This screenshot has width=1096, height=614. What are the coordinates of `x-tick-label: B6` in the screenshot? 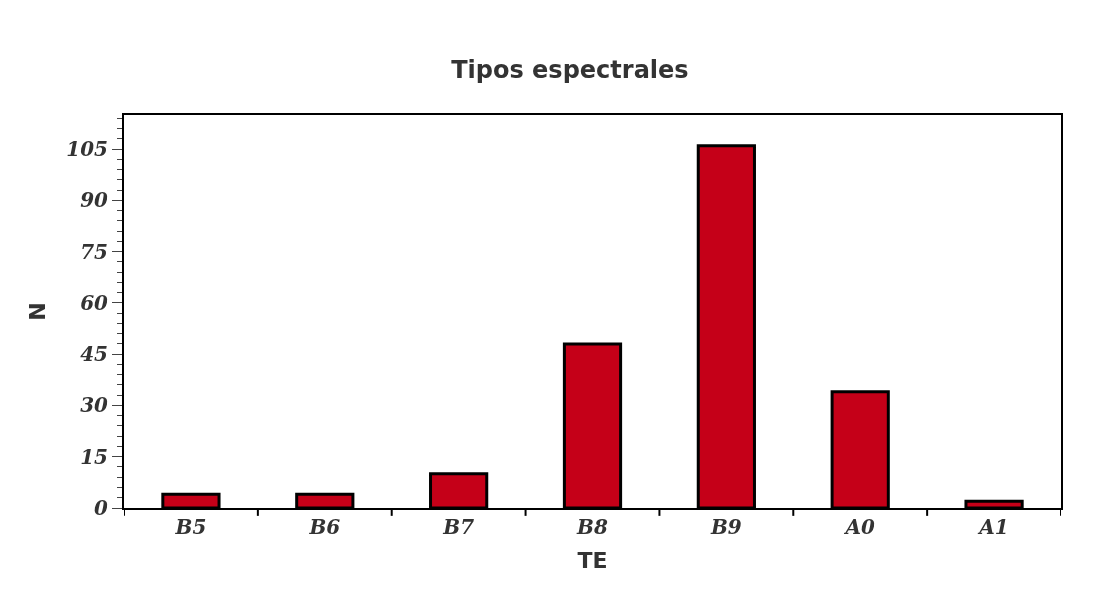 It's located at (324, 527).